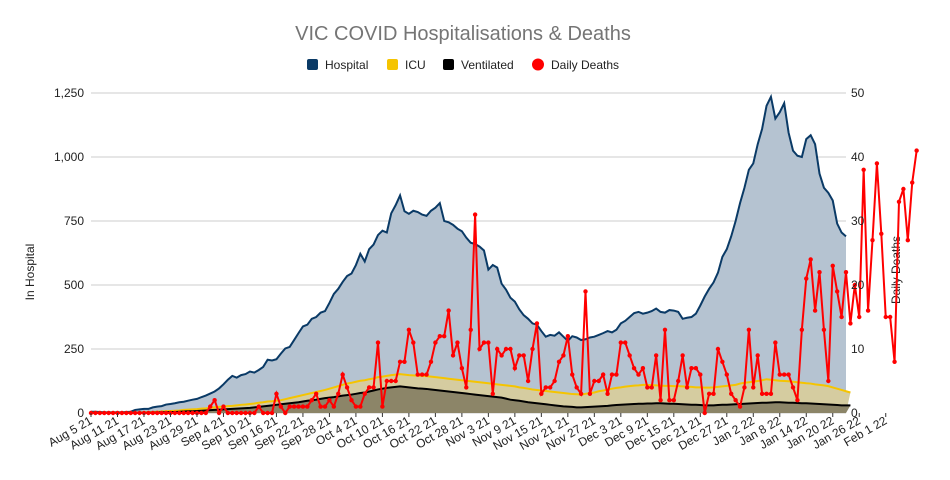 The image size is (950, 480). What do you see at coordinates (487, 65) in the screenshot?
I see `legend-label-ventilated: Ventilated` at bounding box center [487, 65].